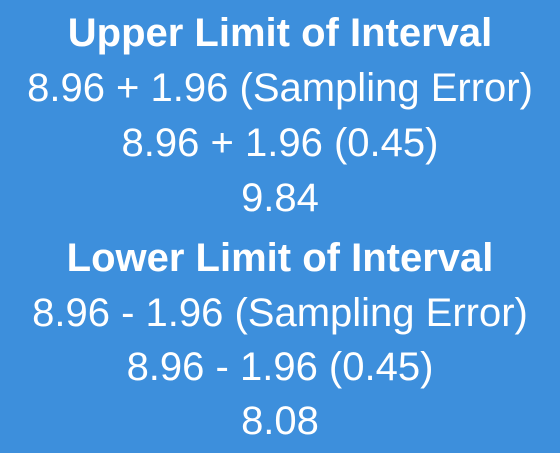 The width and height of the screenshot is (560, 453). What do you see at coordinates (280, 143) in the screenshot?
I see `upper-limit-substitution: 8.96 + 1.96 (0.45)` at bounding box center [280, 143].